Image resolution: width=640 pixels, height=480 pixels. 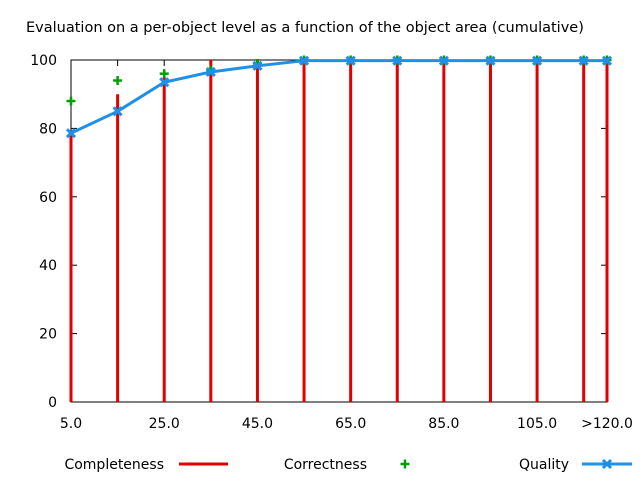 What do you see at coordinates (338, 97) in the screenshot?
I see `quality-line` at bounding box center [338, 97].